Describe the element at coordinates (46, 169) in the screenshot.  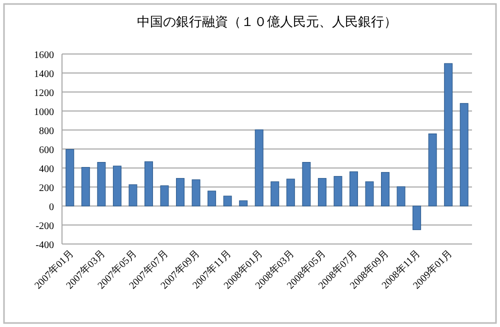
I see `y-tick-label: 400` at that location.